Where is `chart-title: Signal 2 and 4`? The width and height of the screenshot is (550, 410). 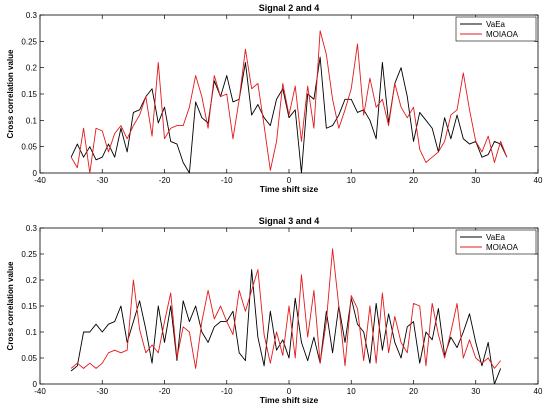
chart-title: Signal 2 and 4 is located at coordinates (289, 8).